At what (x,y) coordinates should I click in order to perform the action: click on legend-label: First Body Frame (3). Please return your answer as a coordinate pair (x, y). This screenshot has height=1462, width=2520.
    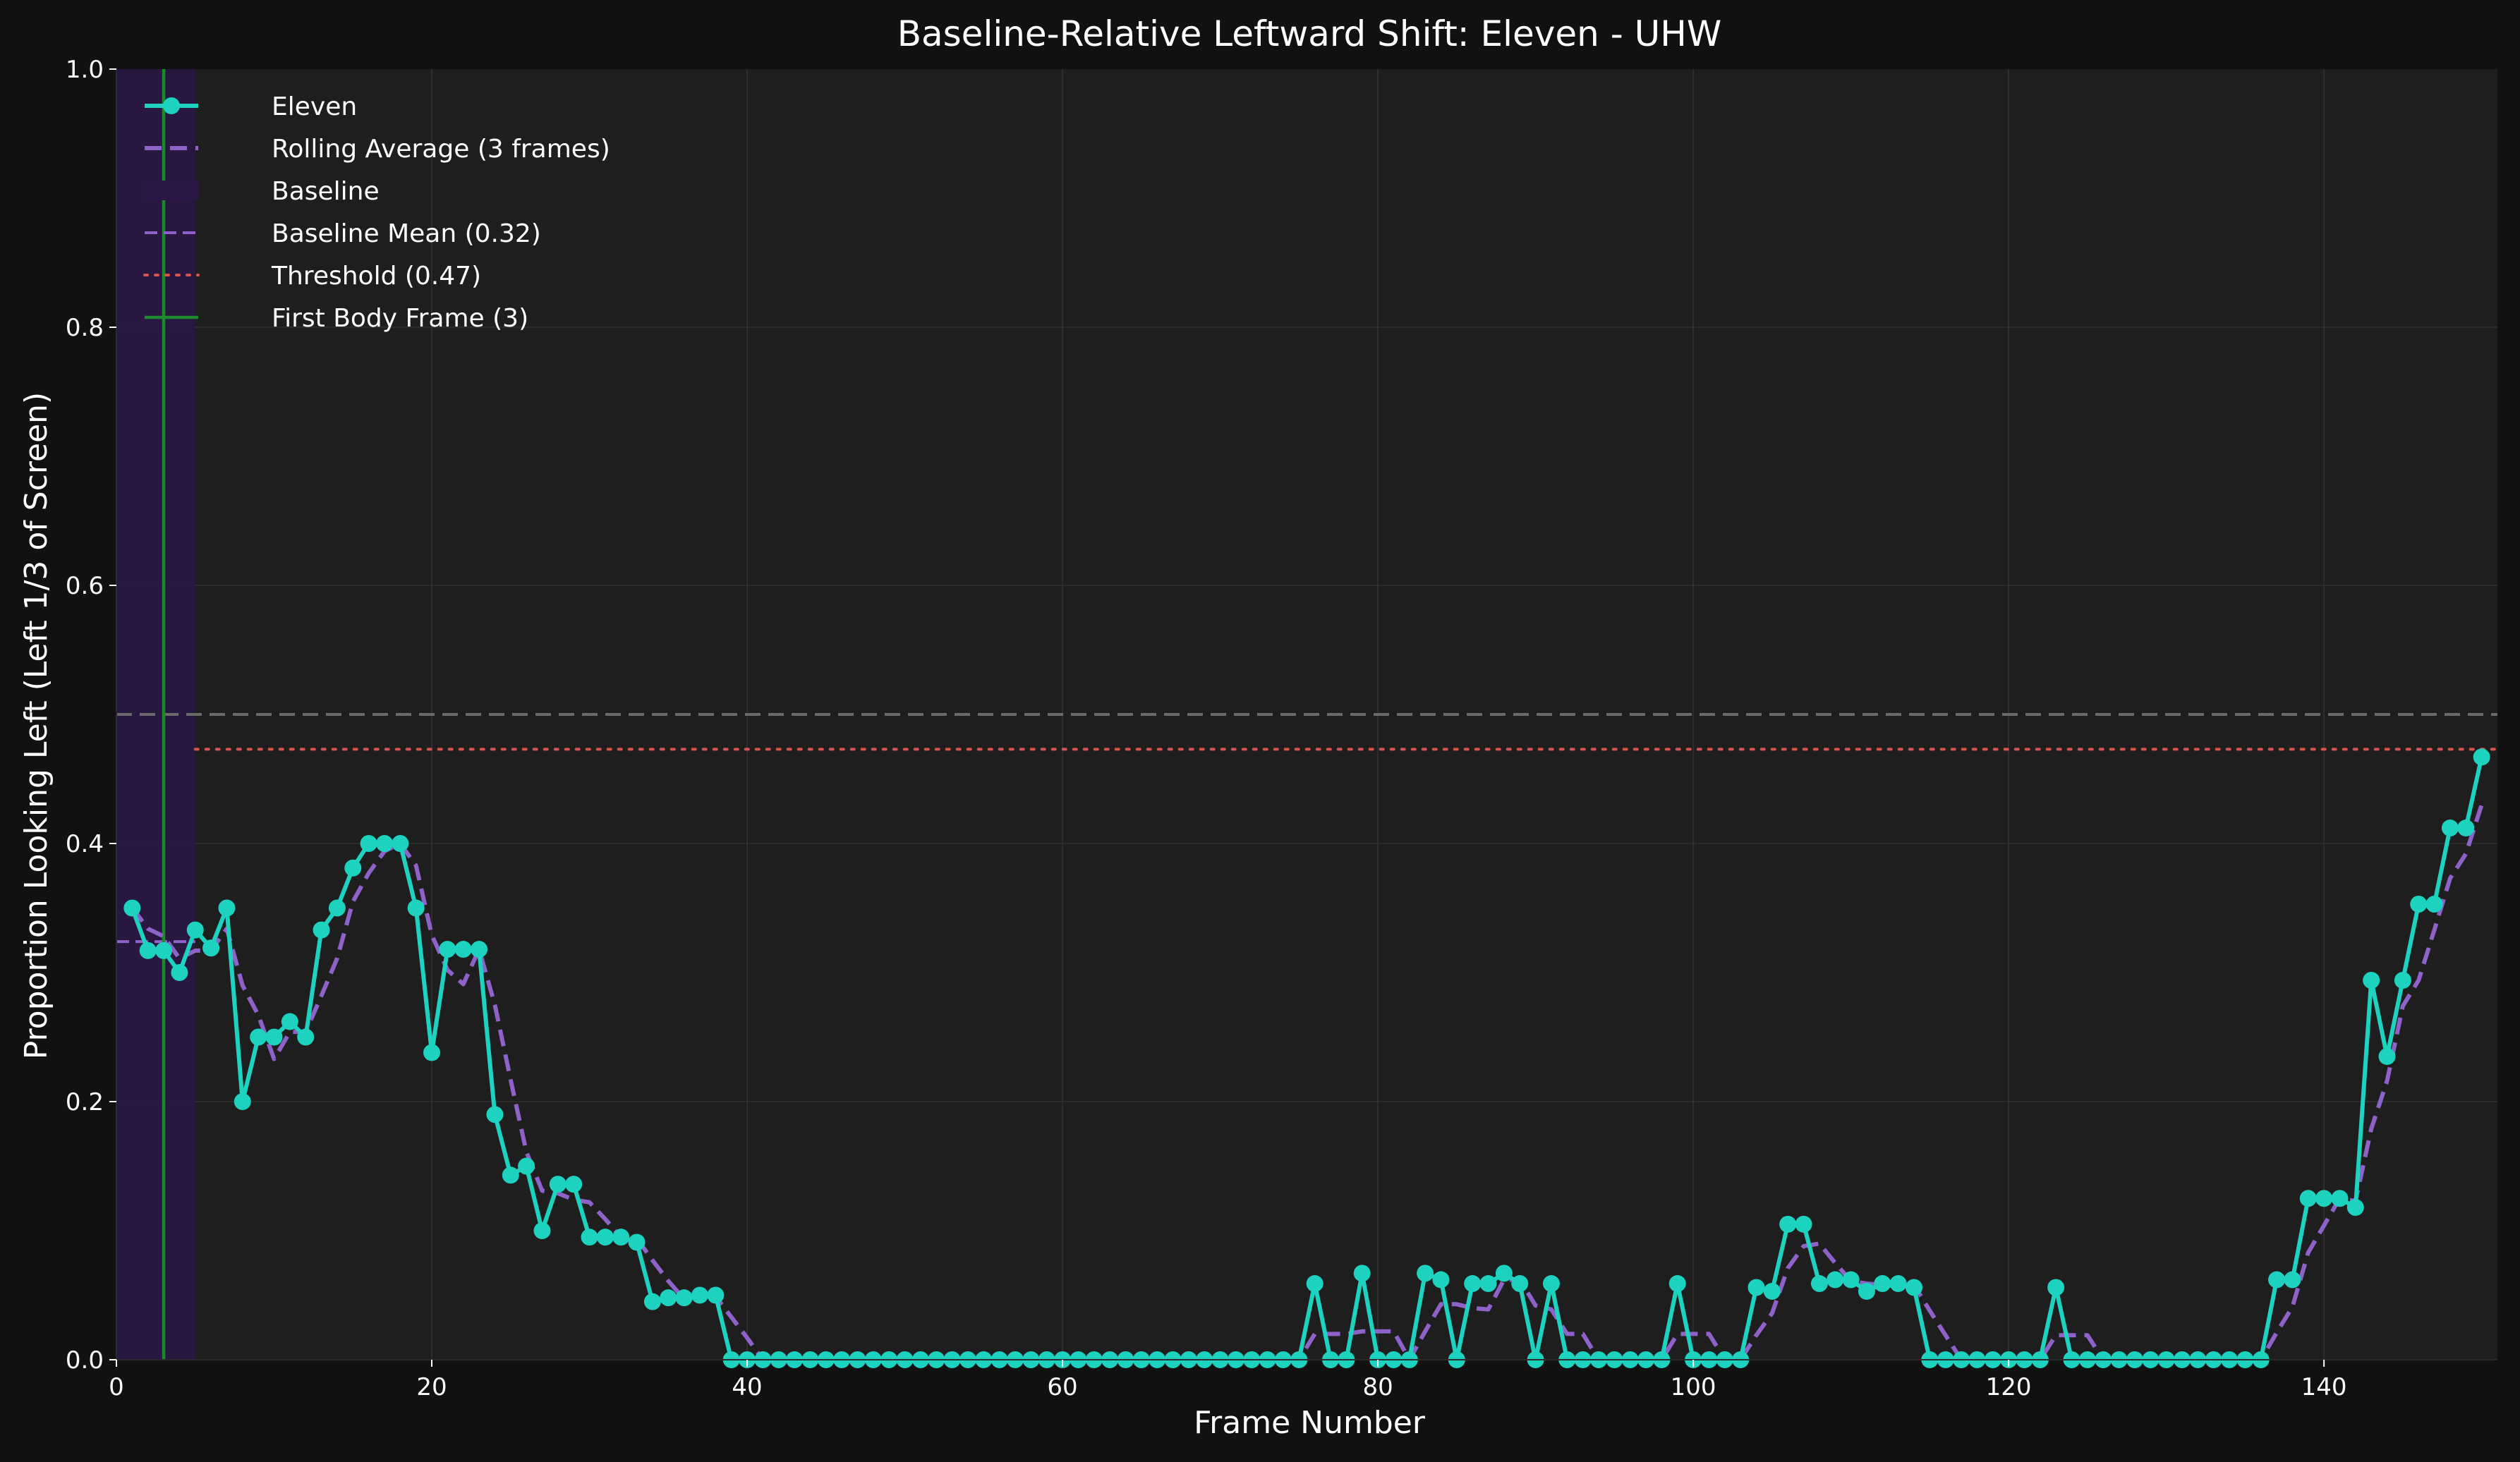
    Looking at the image, I should click on (400, 318).